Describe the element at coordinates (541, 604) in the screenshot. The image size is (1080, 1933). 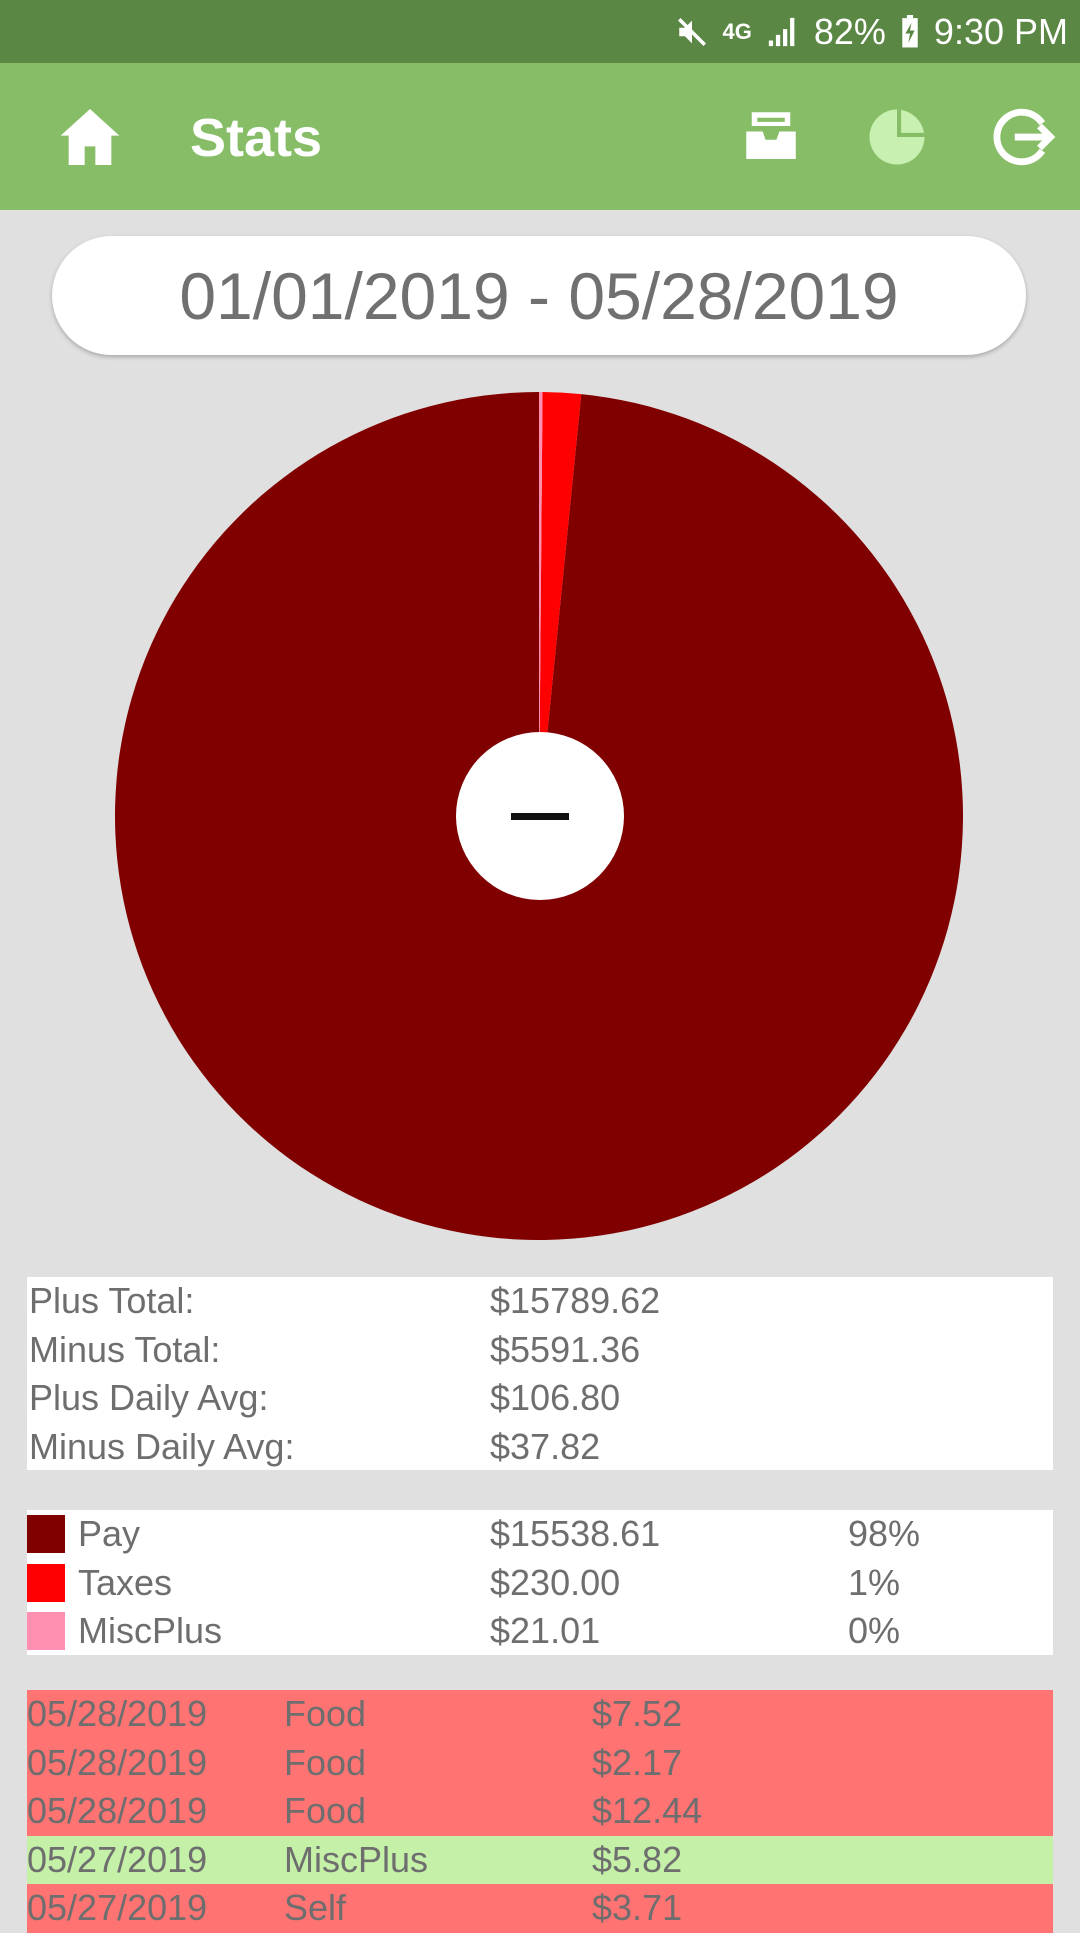
I see `pie-slice-miscplus` at that location.